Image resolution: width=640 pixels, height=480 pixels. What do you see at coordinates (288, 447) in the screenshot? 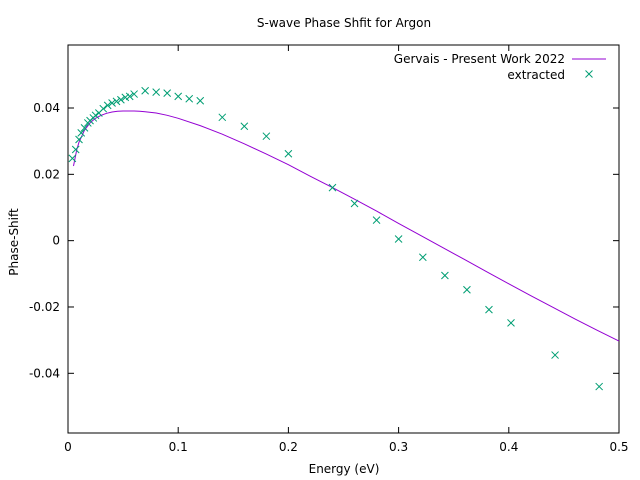
I see `x-tick-label: 0.2` at bounding box center [288, 447].